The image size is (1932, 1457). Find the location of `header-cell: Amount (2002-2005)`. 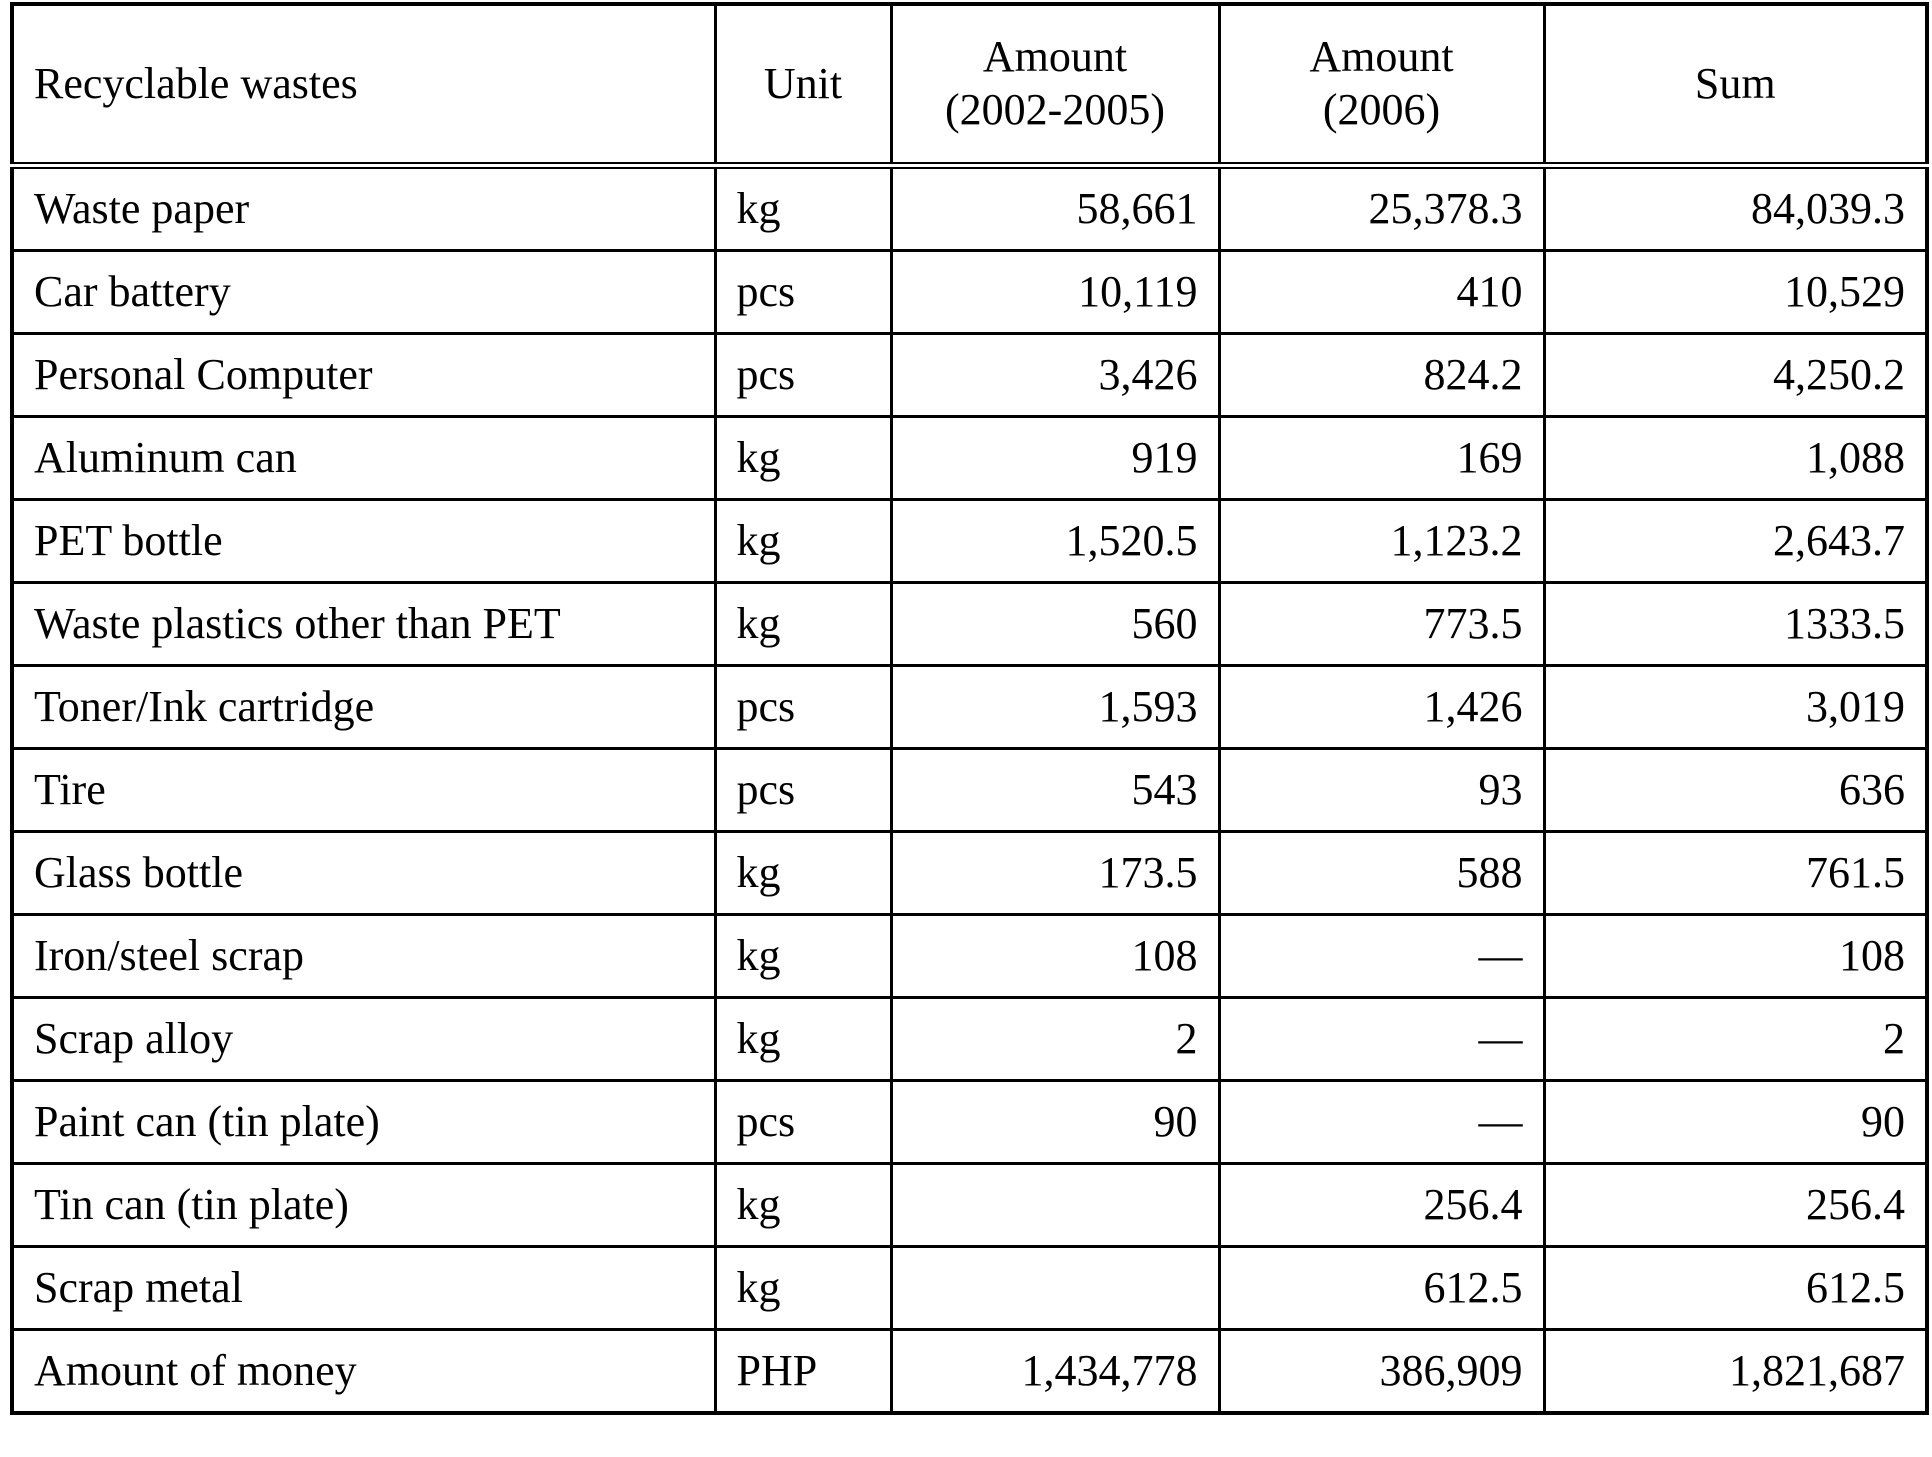

header-cell: Amount (2002-2005) is located at coordinates (1055, 84).